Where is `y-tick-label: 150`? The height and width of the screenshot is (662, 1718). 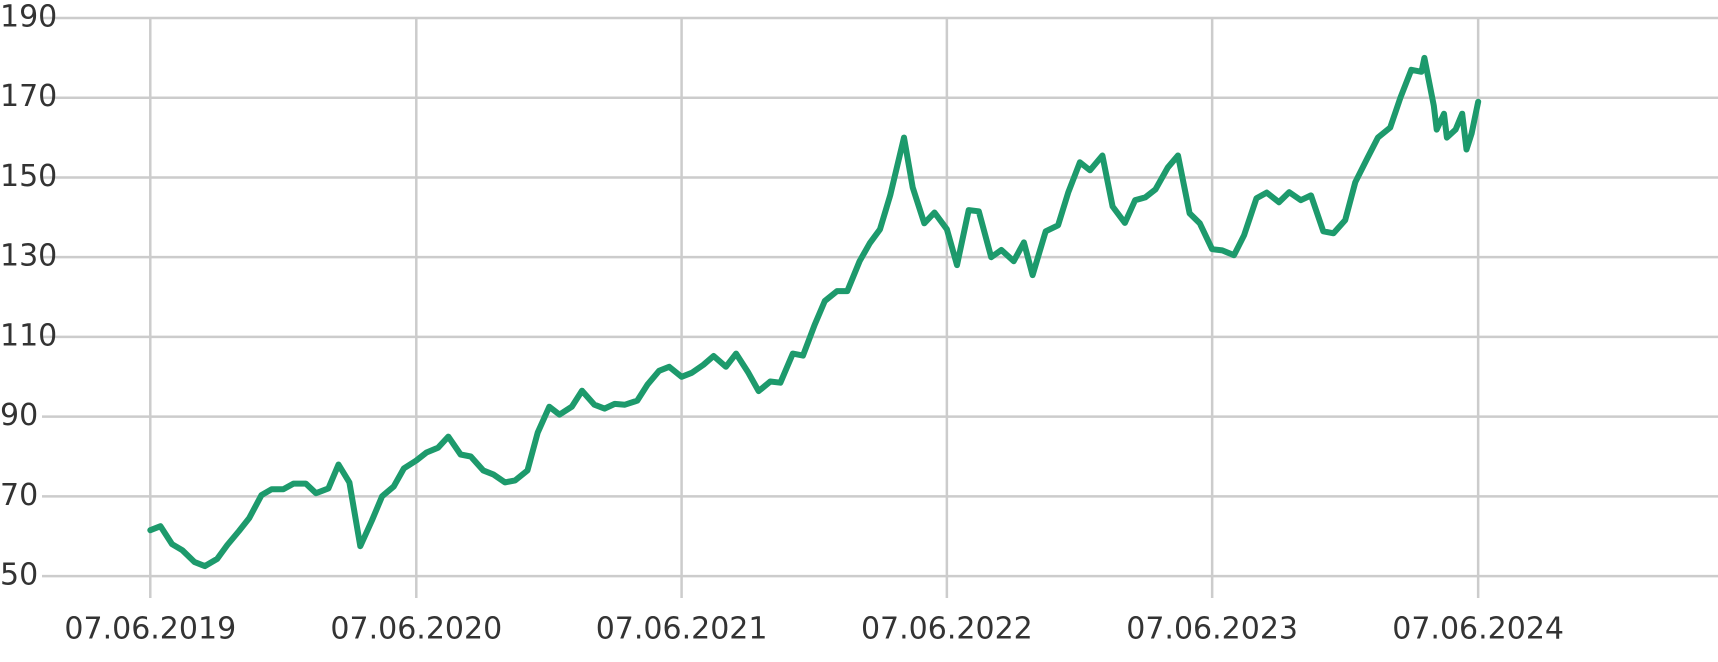
y-tick-label: 150 is located at coordinates (28, 176).